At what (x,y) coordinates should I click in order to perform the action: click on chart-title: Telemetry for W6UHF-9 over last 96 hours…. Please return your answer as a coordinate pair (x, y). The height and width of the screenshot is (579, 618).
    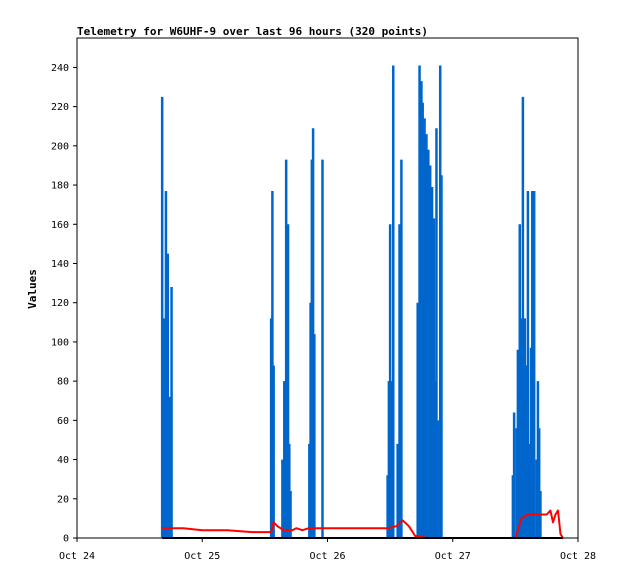
    Looking at the image, I should click on (252, 31).